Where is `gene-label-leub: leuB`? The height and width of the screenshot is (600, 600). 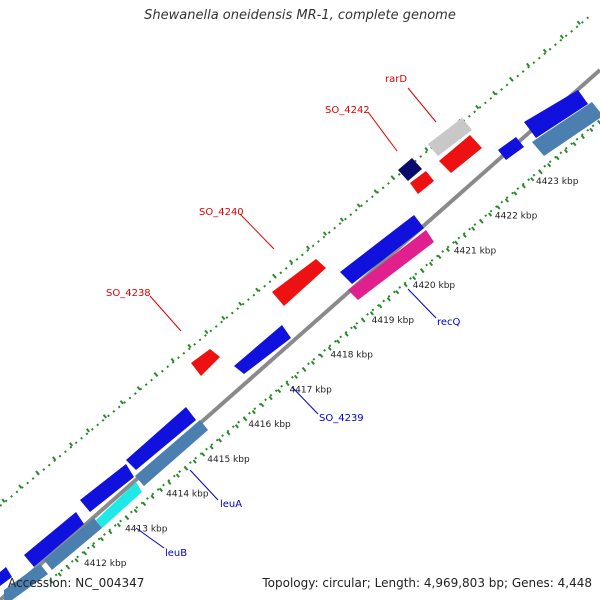
gene-label-leub: leuB is located at coordinates (176, 553).